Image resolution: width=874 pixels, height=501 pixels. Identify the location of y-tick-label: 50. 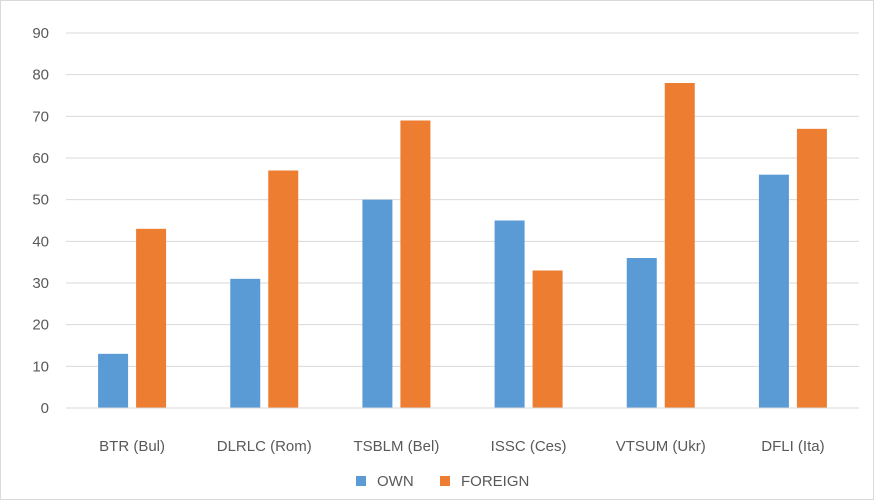
(40, 200).